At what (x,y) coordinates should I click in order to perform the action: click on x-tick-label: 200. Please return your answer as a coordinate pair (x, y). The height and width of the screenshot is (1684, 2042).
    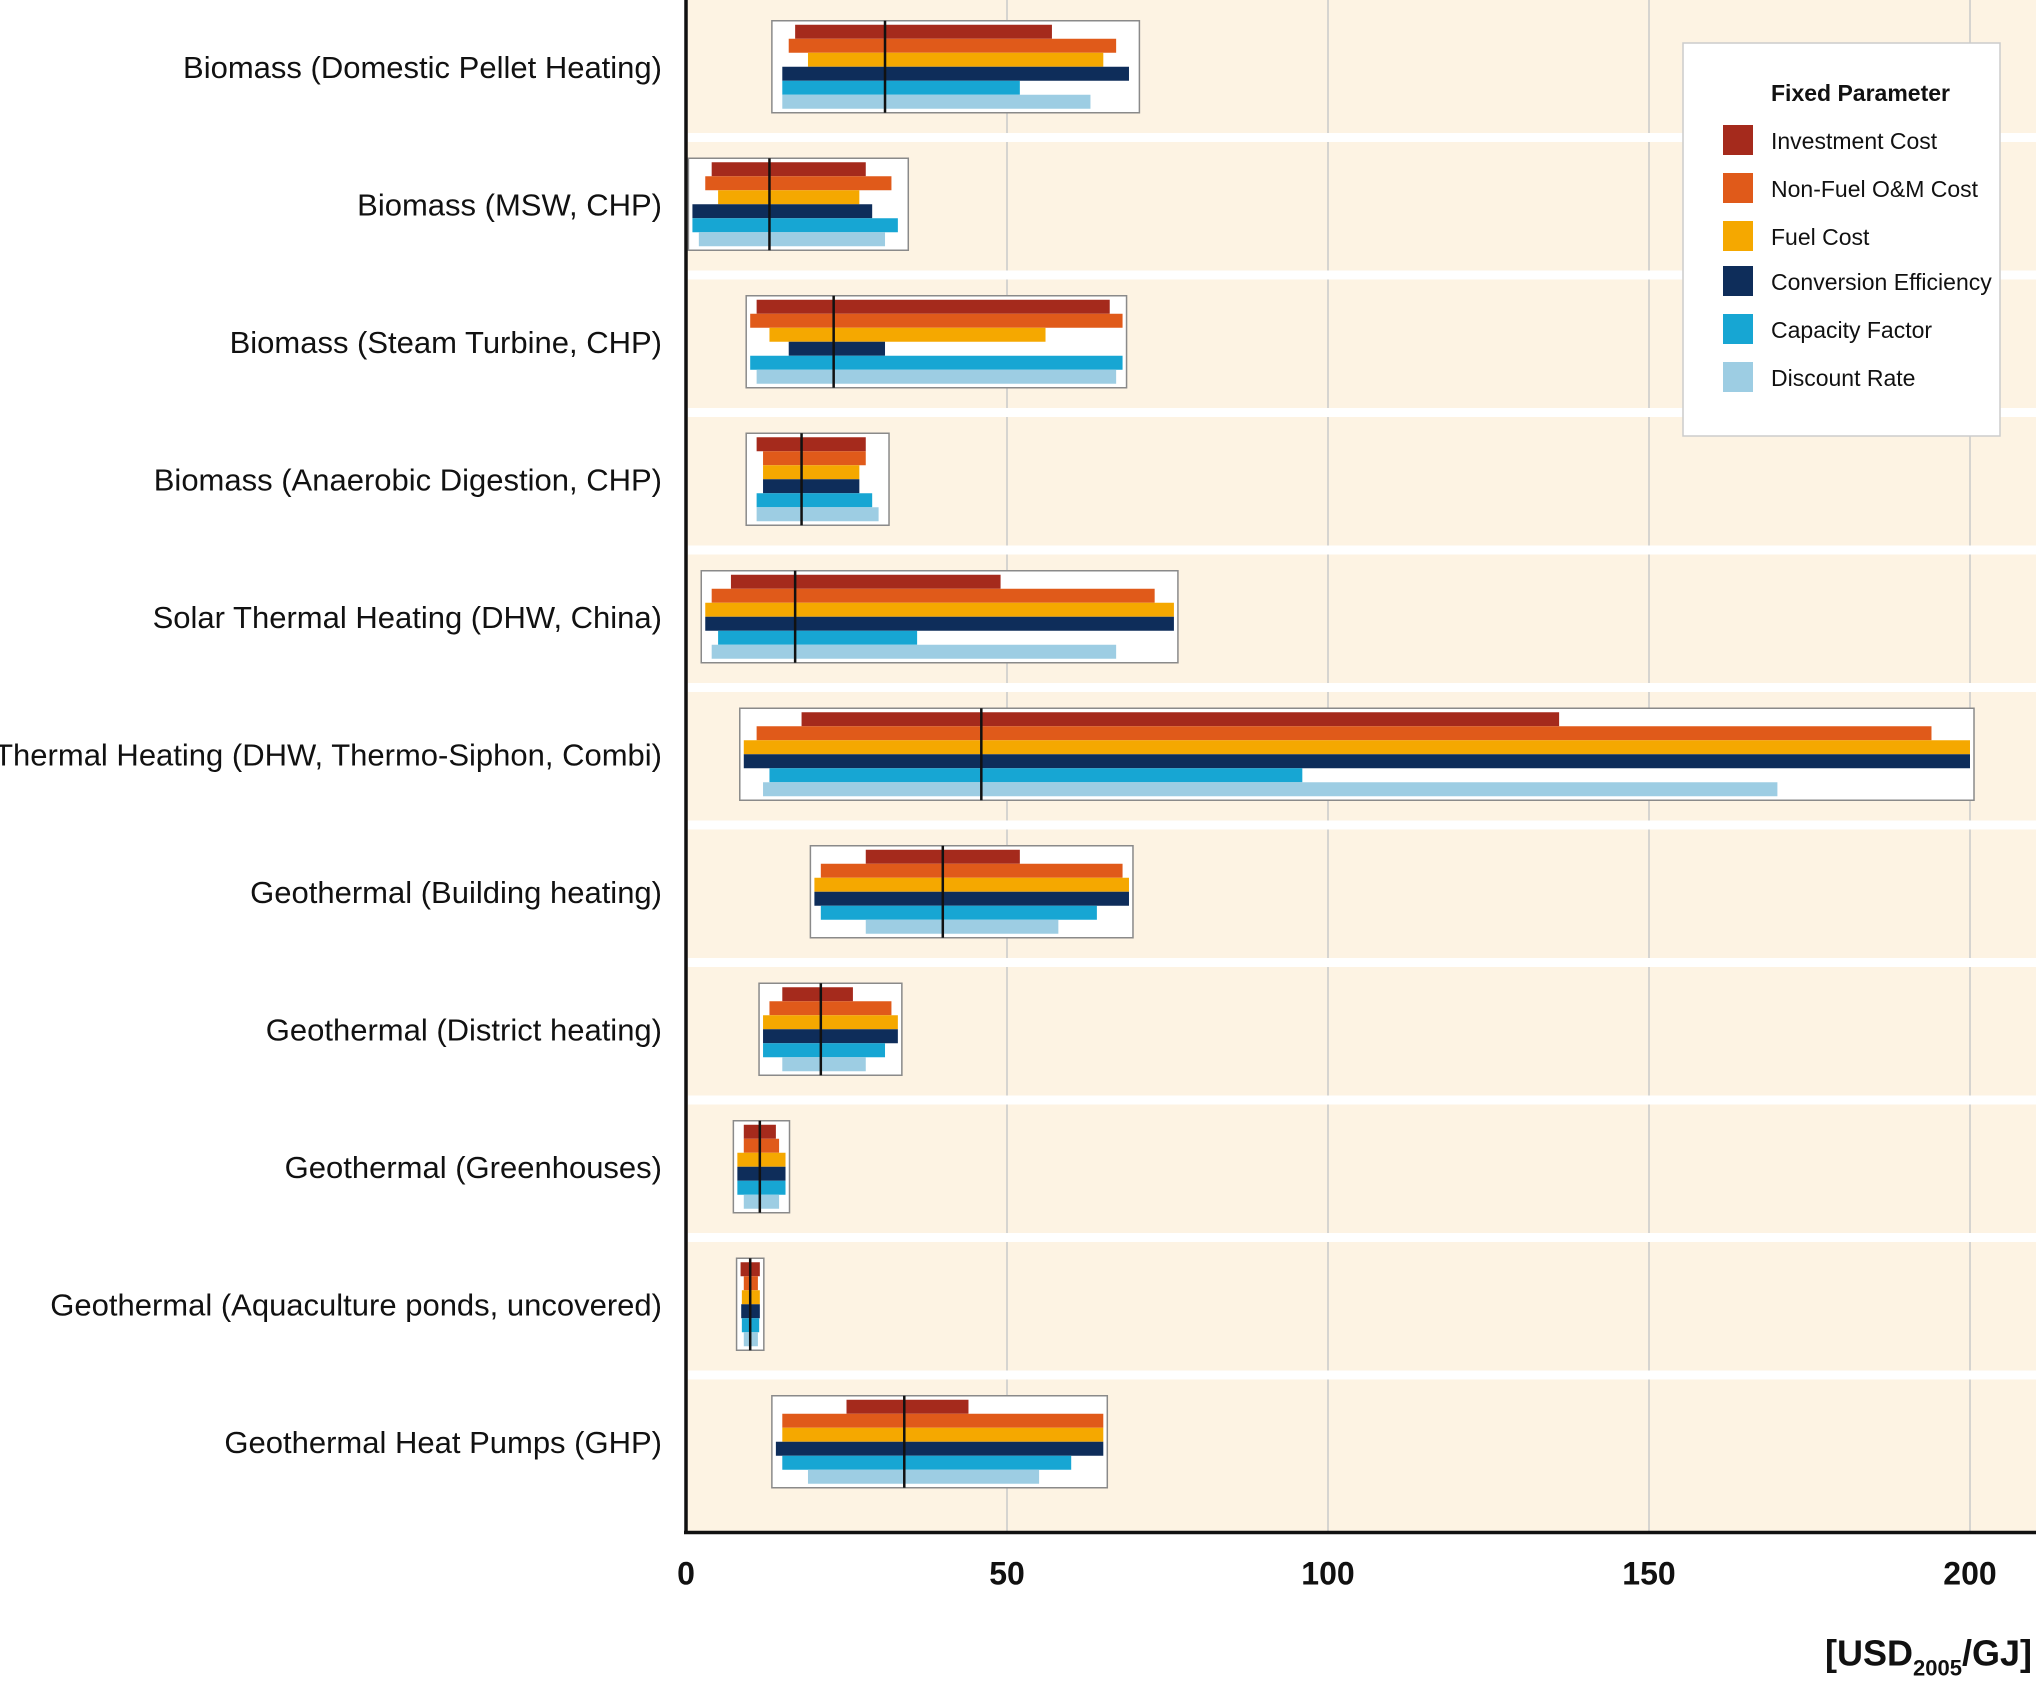
    Looking at the image, I should click on (1969, 1574).